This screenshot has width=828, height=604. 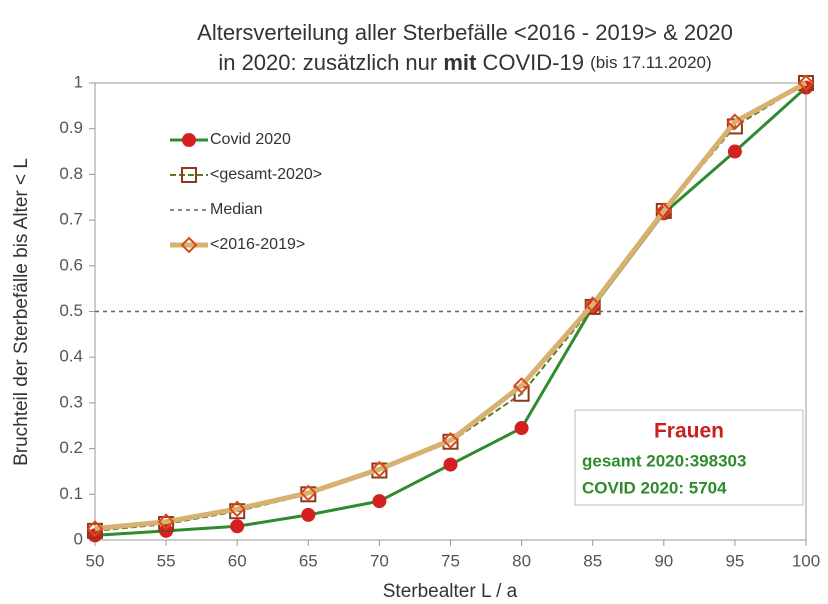 What do you see at coordinates (78, 538) in the screenshot?
I see `y-tick-label: 0` at bounding box center [78, 538].